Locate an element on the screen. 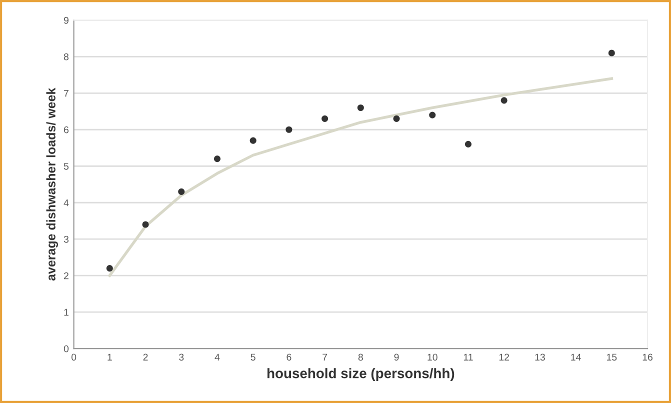 The height and width of the screenshot is (403, 671). y-tick-label: 8 is located at coordinates (66, 56).